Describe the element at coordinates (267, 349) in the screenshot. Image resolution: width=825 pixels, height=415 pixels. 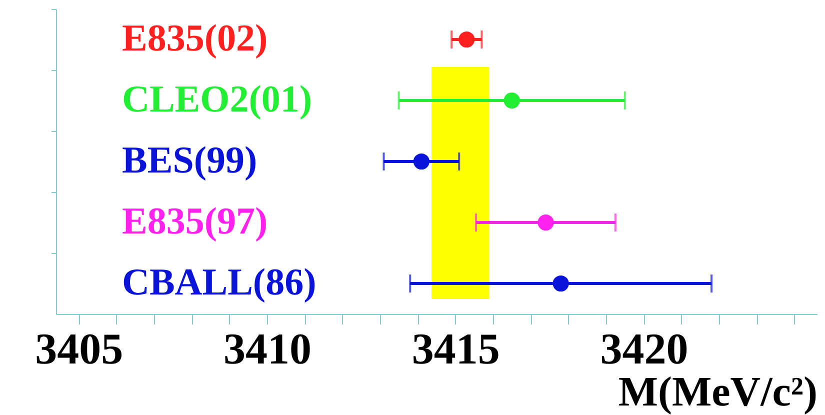
I see `x-tick-label: 3410` at that location.